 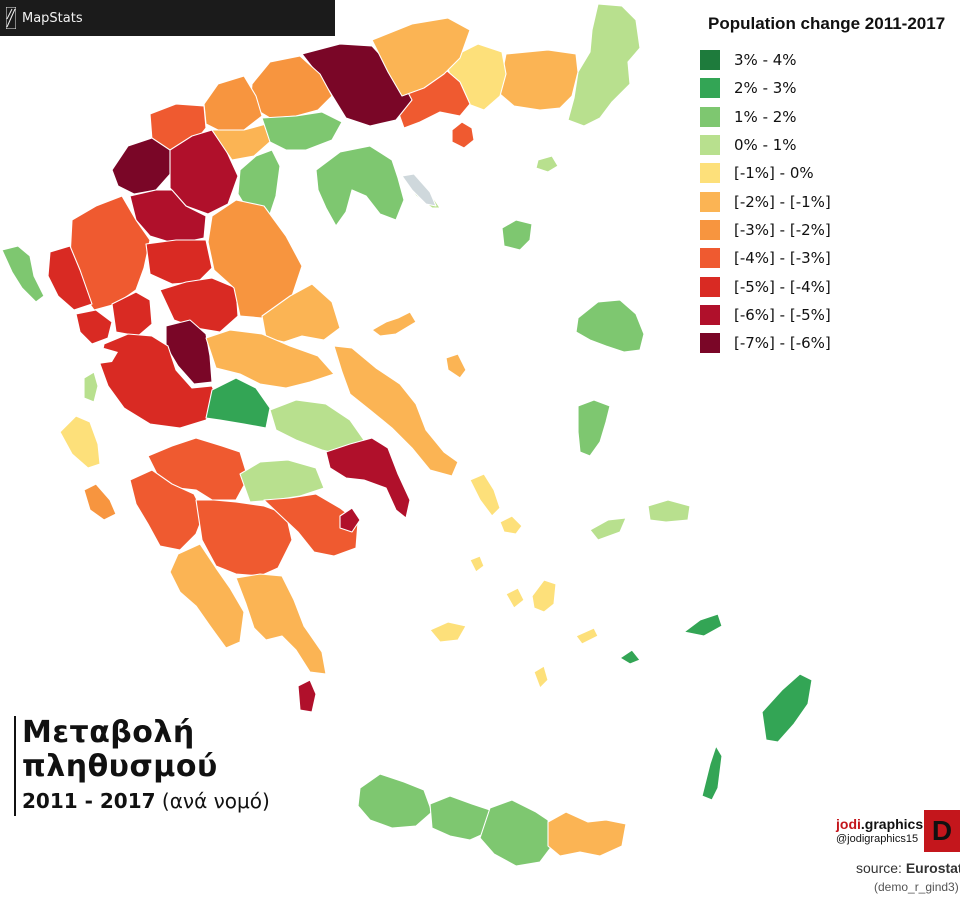 I want to click on legend-item: [-6%] - [-5%], so click(x=830, y=315).